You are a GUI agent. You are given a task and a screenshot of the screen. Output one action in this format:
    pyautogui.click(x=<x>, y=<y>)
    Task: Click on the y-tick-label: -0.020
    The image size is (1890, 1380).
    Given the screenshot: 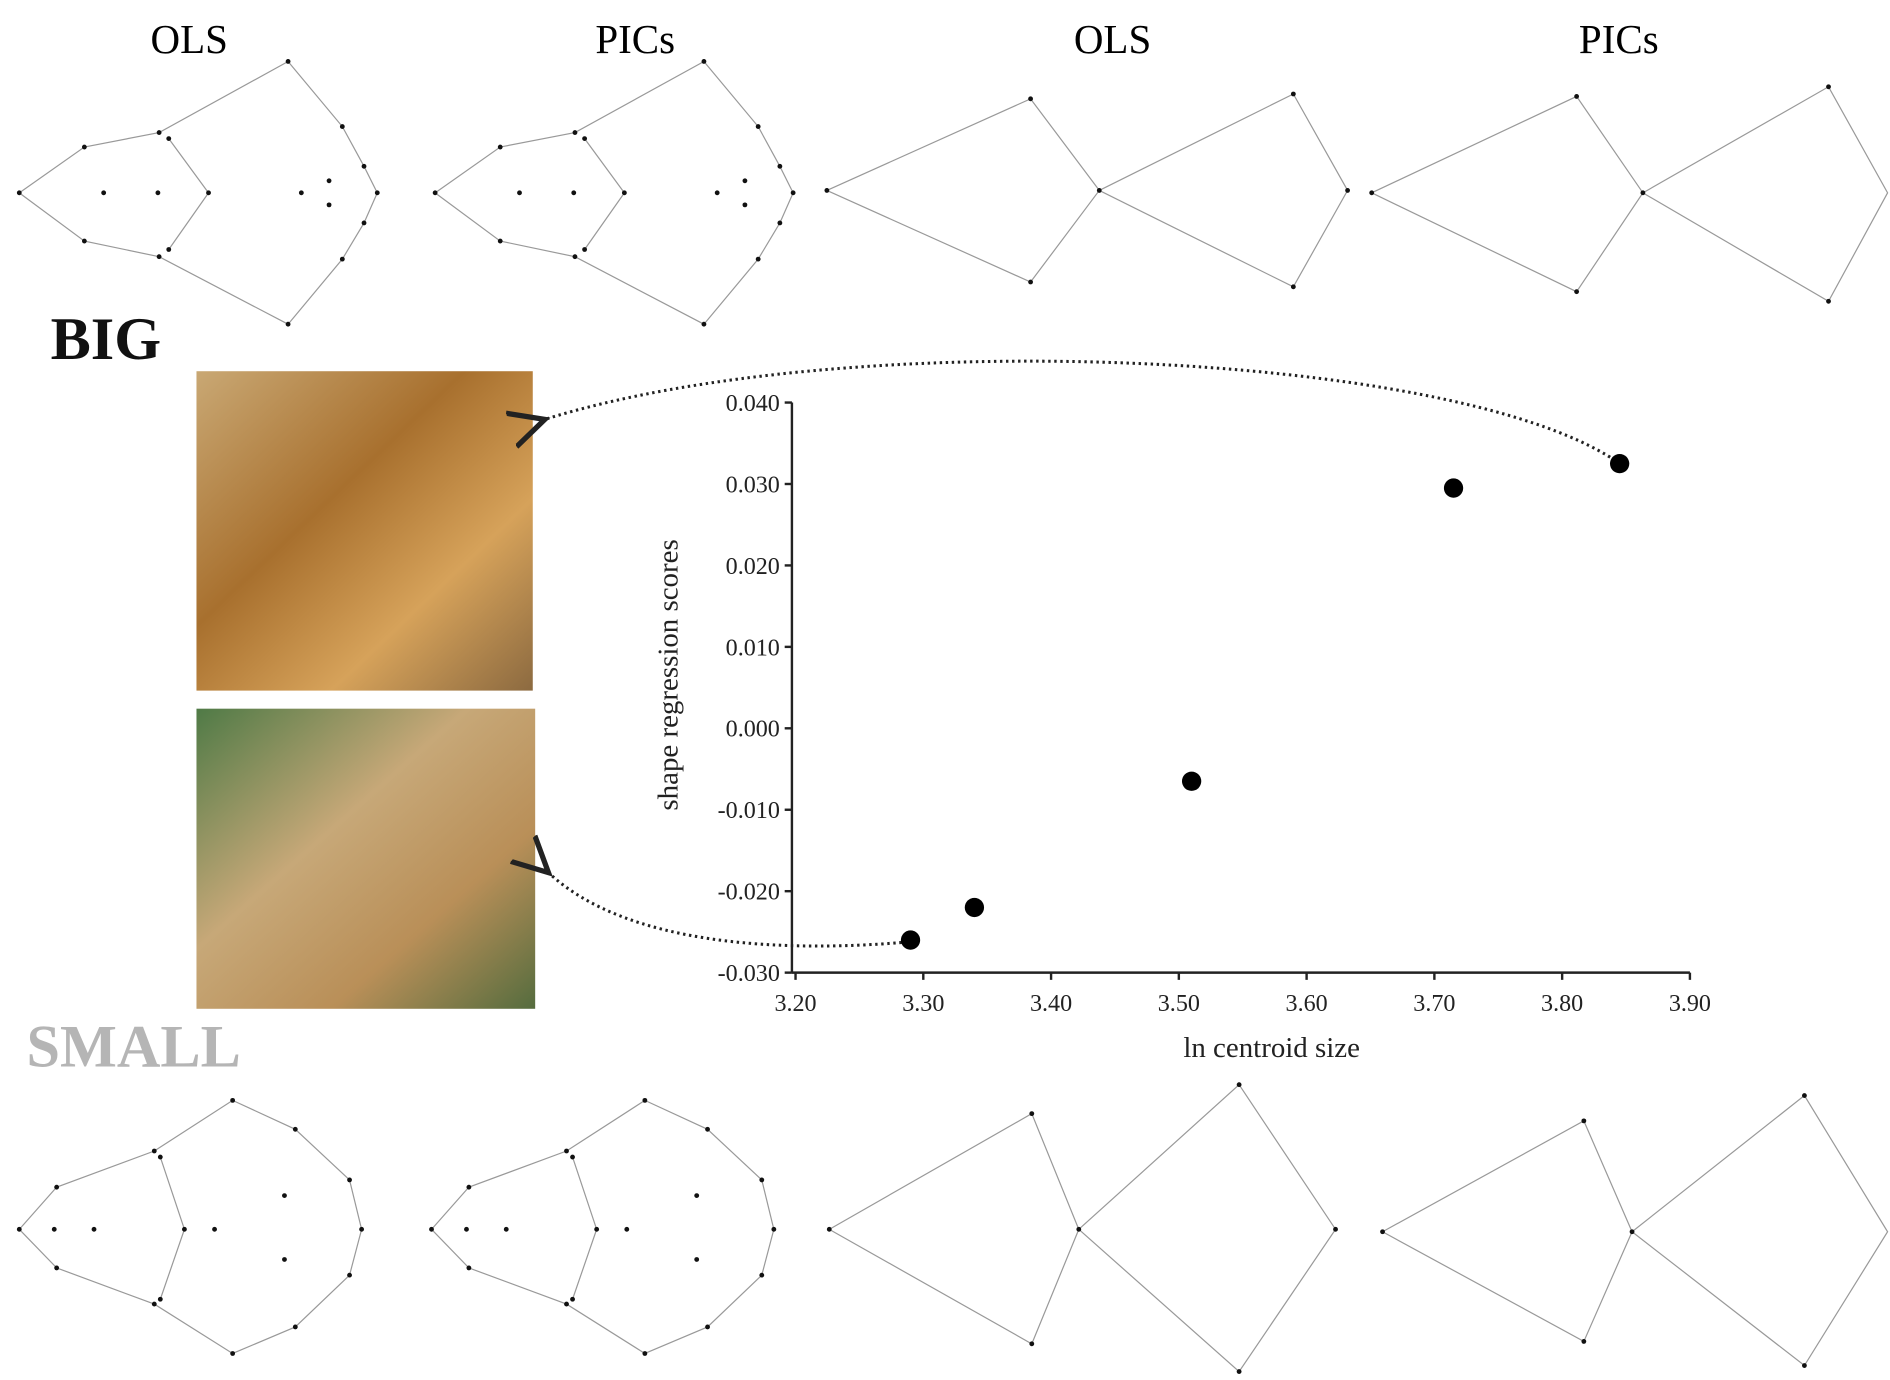 What is the action you would take?
    pyautogui.click(x=749, y=893)
    